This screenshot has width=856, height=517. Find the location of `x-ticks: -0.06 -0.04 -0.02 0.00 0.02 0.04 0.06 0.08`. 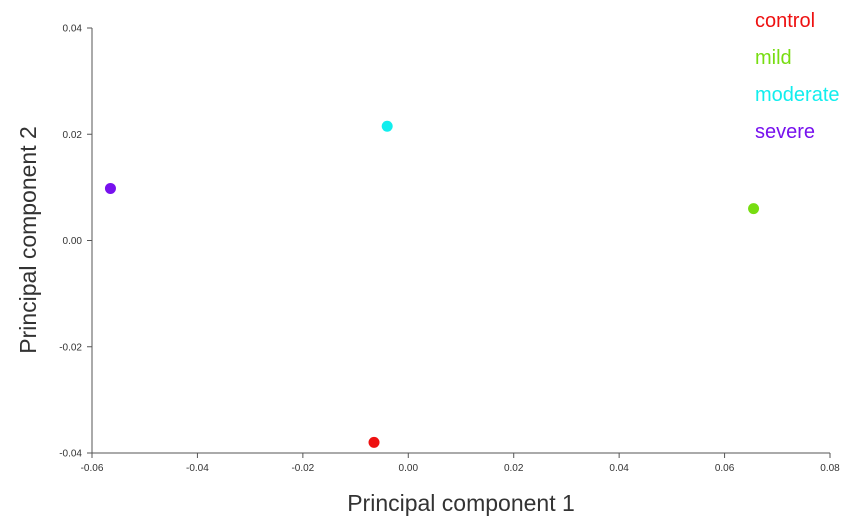

x-ticks: -0.06 -0.04 -0.02 0.00 0.02 0.04 0.06 0.08 is located at coordinates (460, 463).